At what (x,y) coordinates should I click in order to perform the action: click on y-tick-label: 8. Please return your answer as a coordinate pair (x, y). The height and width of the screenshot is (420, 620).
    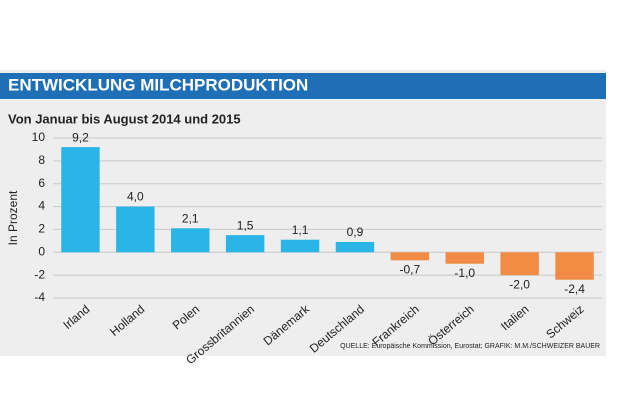
    Looking at the image, I should click on (41, 160).